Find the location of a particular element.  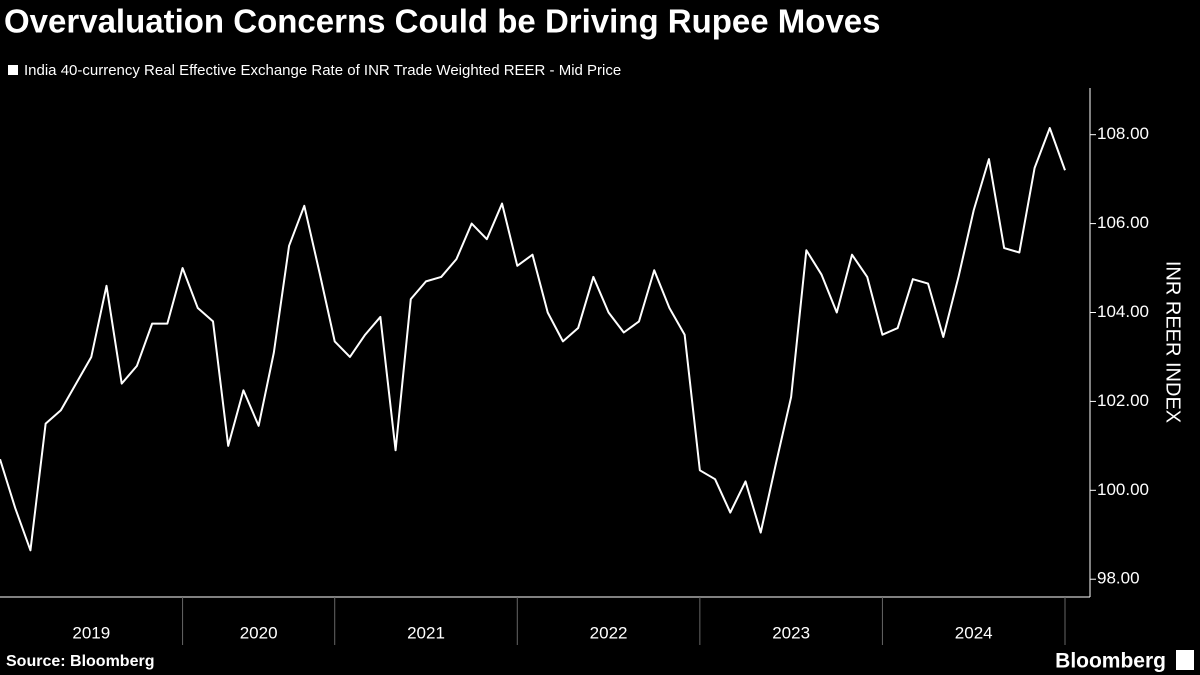

x-tick-label: 2023 is located at coordinates (791, 632).